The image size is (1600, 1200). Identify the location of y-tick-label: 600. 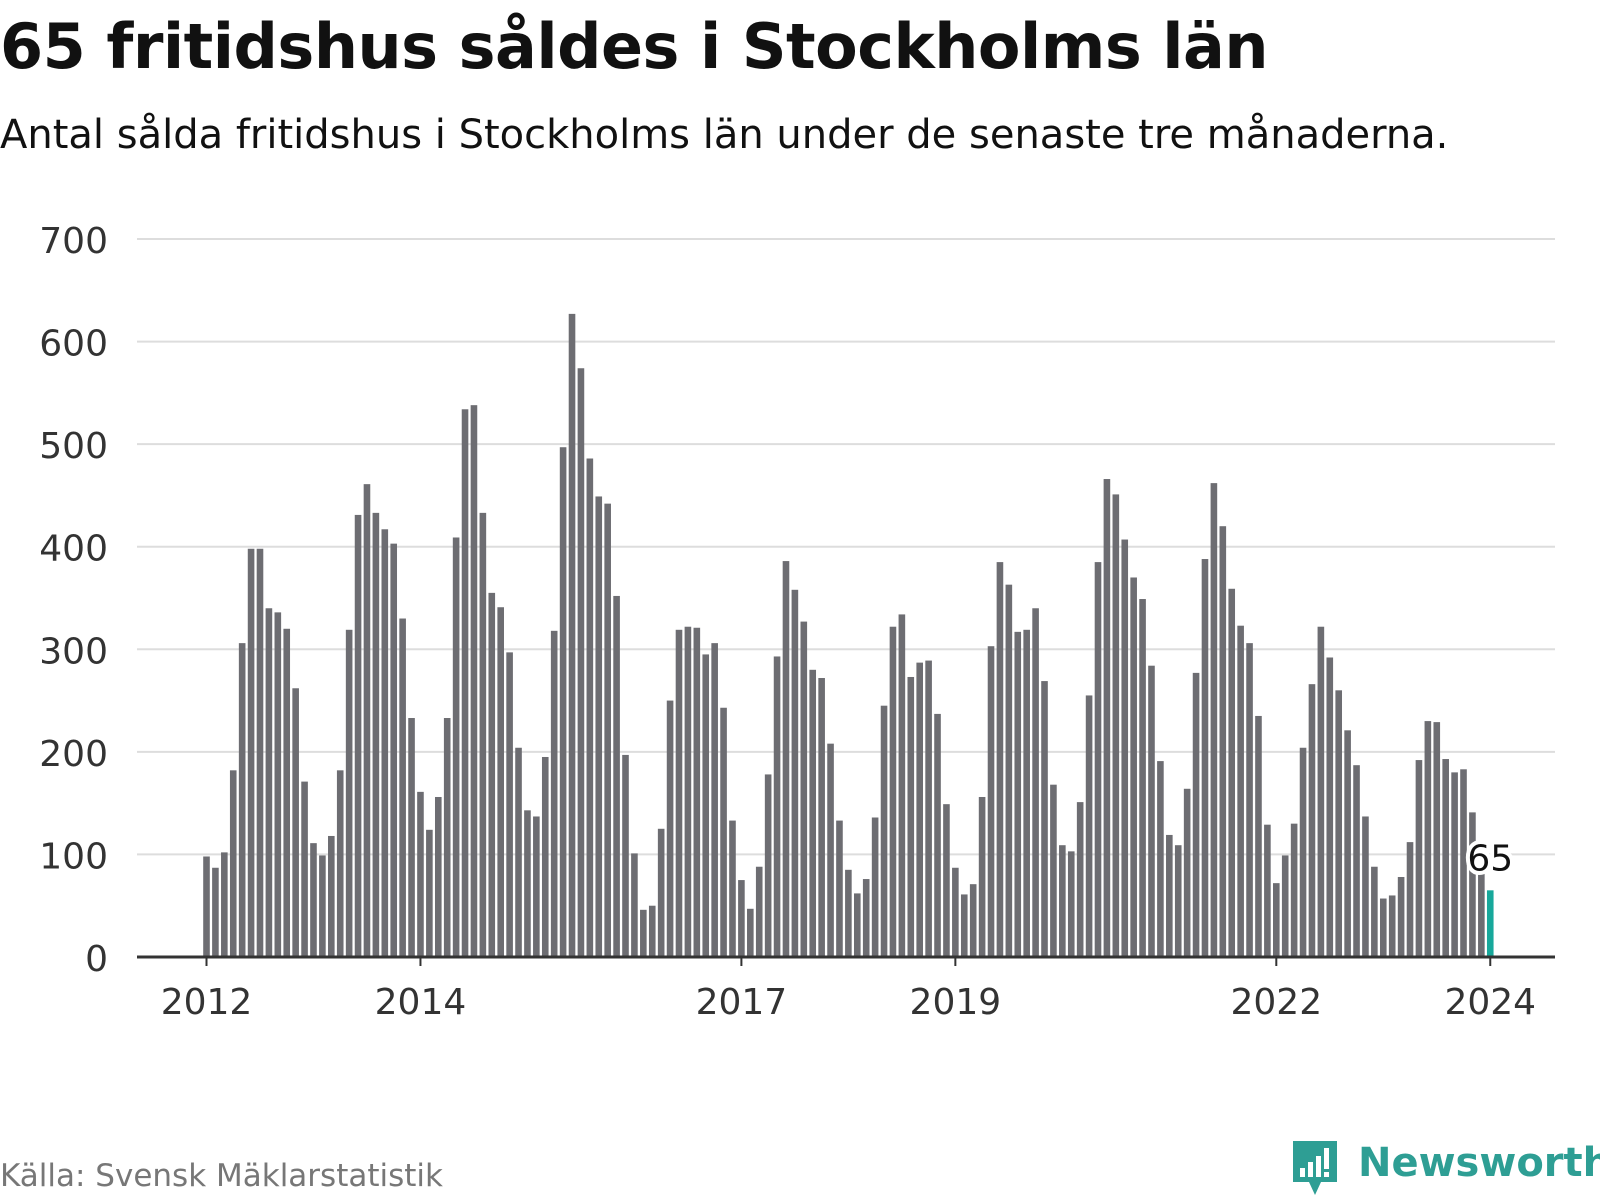
(73, 344).